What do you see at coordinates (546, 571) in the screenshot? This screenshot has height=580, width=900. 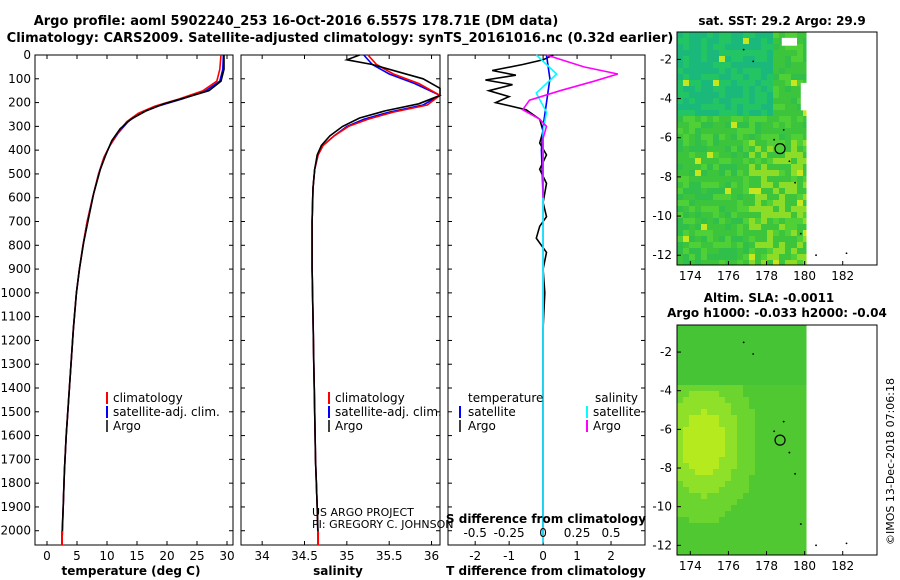 I see `diff-xlabel: T difference from climatology` at bounding box center [546, 571].